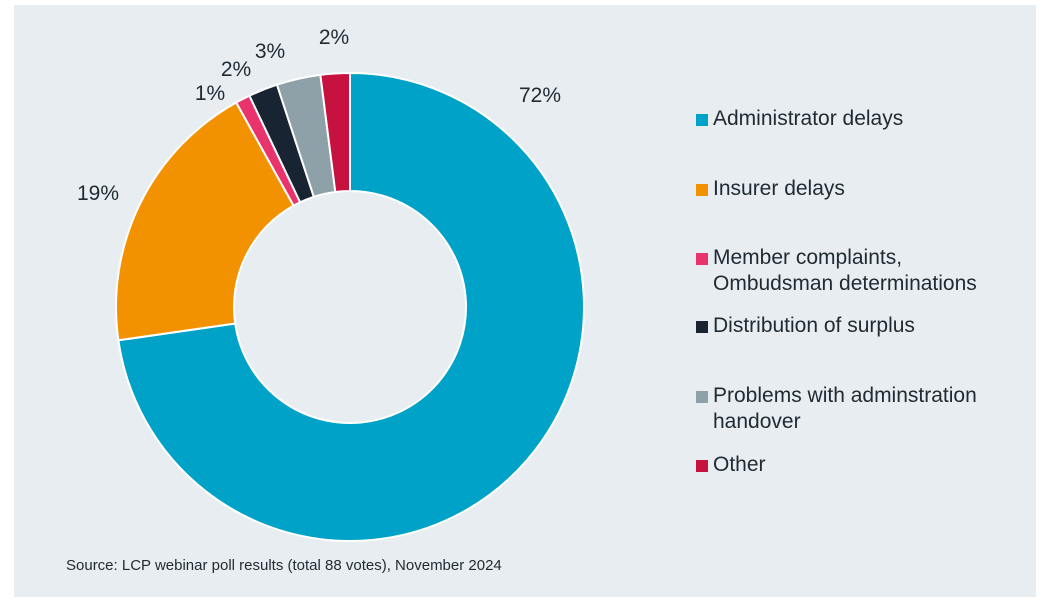  Describe the element at coordinates (540, 95) in the screenshot. I see `data-label-0: 72%` at that location.